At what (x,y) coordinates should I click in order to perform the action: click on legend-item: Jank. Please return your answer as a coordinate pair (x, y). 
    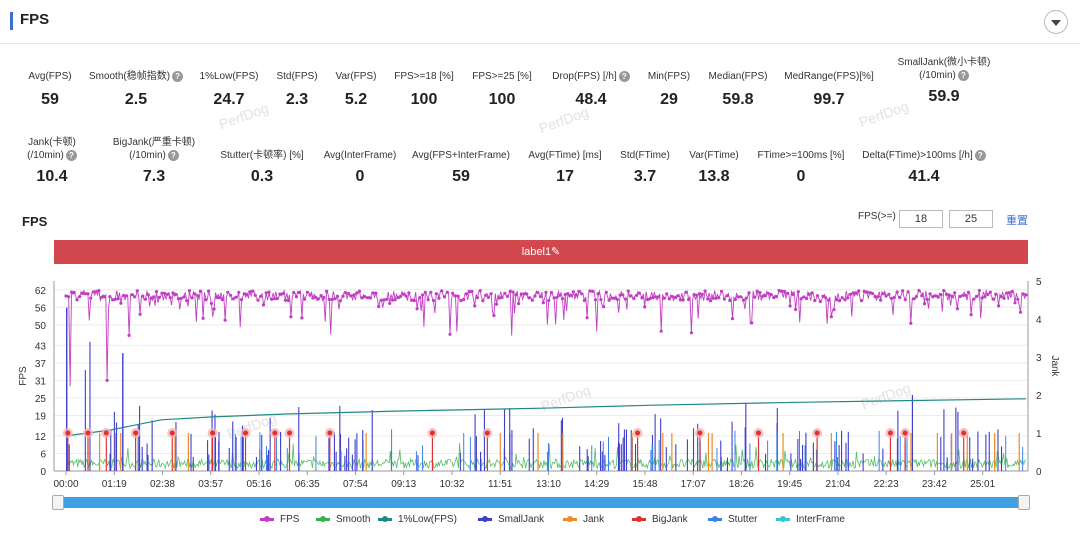
    Looking at the image, I should click on (583, 519).